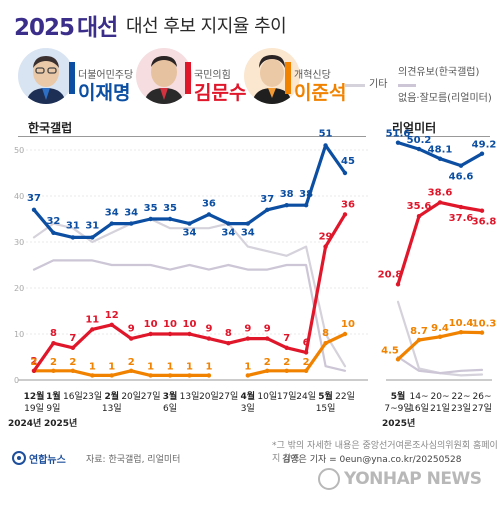 This screenshot has height=510, width=499. I want to click on realmeter-data-label: 35.6, so click(419, 206).